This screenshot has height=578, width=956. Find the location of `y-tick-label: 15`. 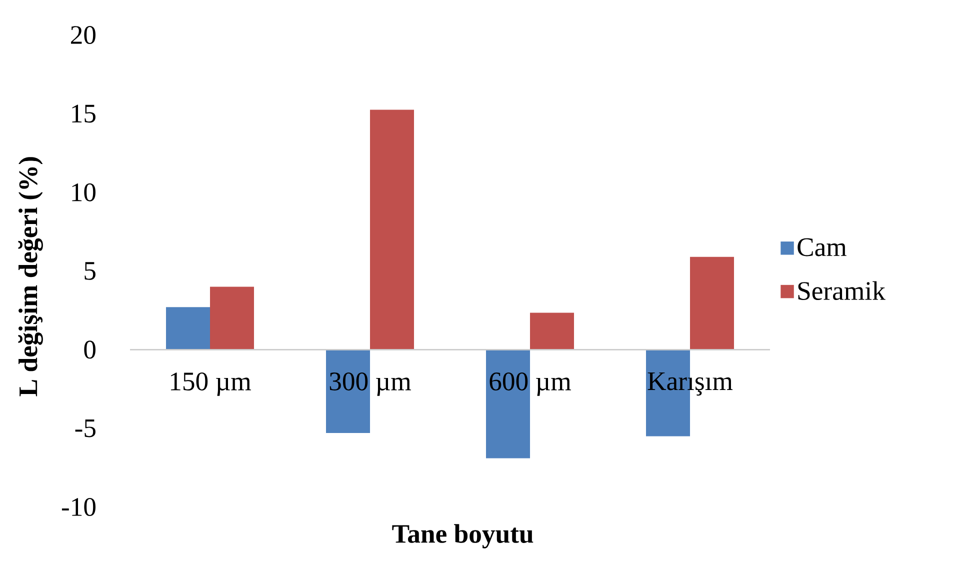

y-tick-label: 15 is located at coordinates (84, 113).